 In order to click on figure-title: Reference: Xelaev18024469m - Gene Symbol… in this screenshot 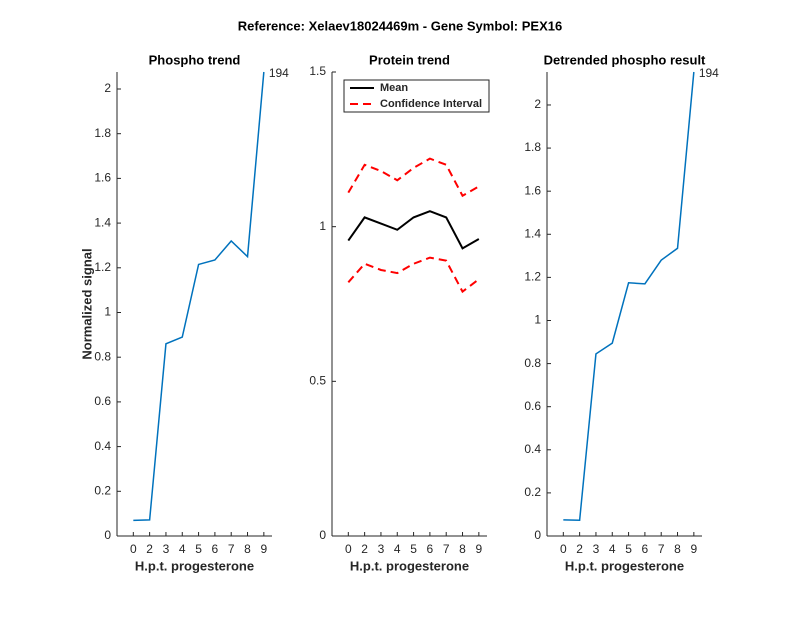, I will do `click(400, 25)`.